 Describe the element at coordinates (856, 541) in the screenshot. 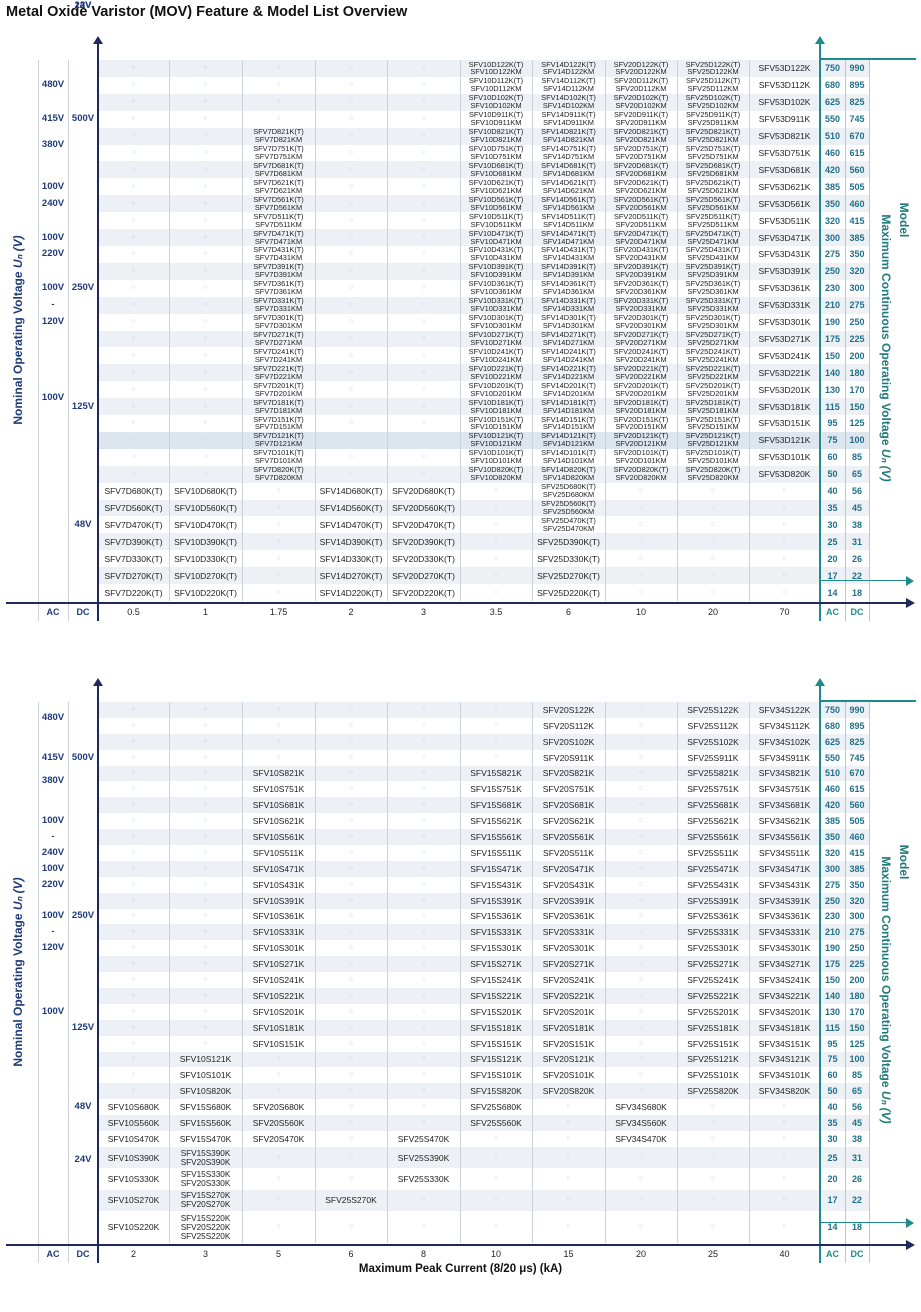

I see `dc-value: 31` at that location.